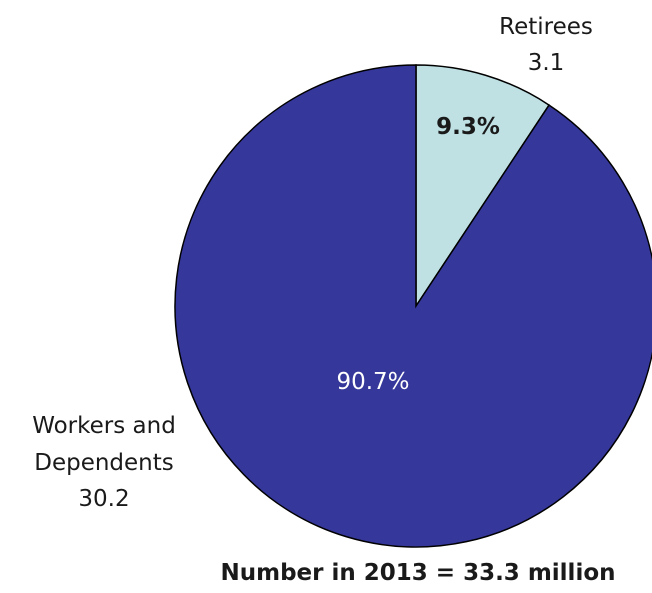 The image size is (652, 593). I want to click on label-retirees-name: Retirees, so click(546, 27).